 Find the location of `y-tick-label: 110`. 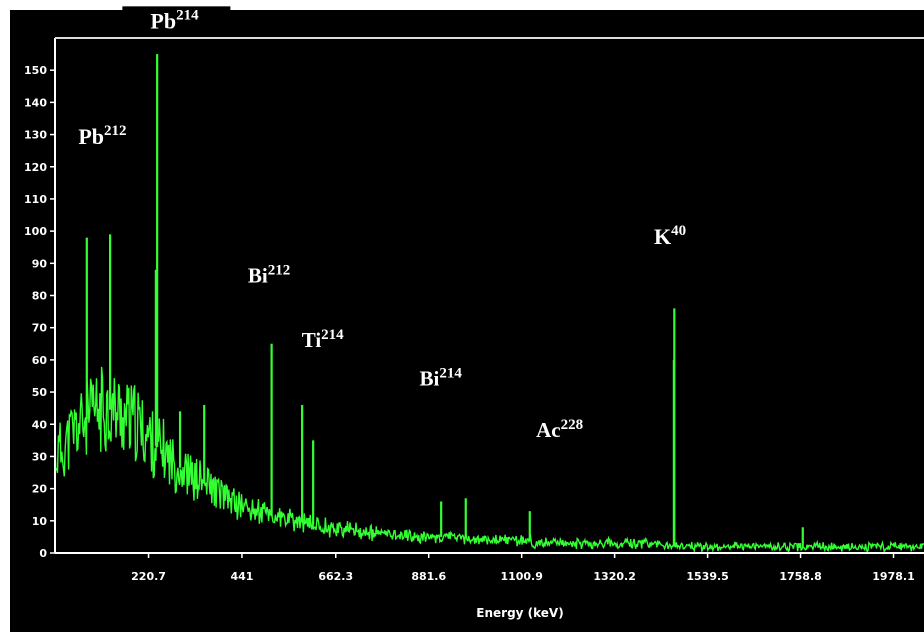

y-tick-label: 110 is located at coordinates (35, 199).